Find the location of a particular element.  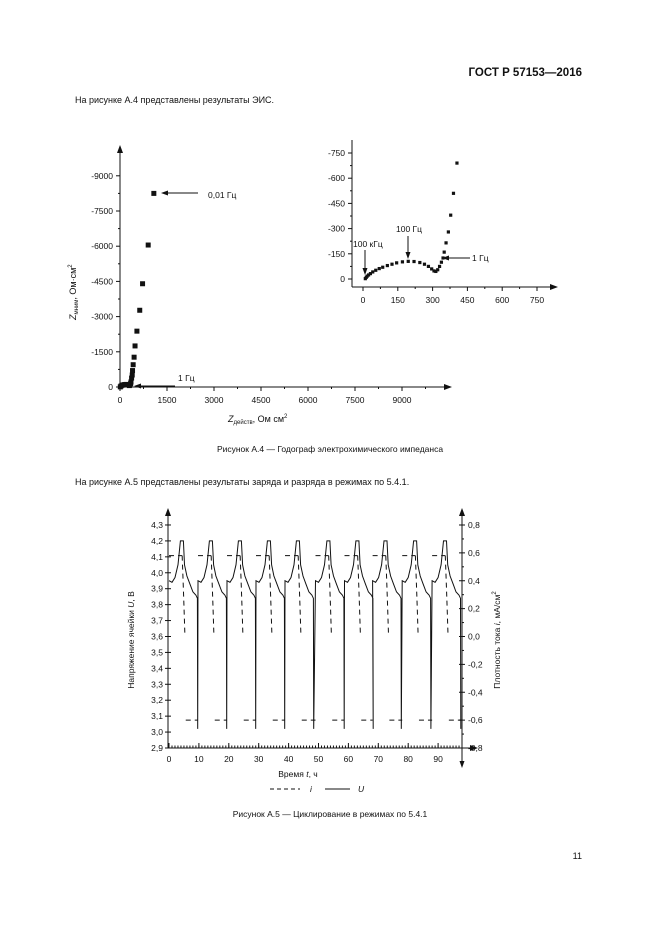

a5-y2-tick-label: -0,8 is located at coordinates (475, 748).